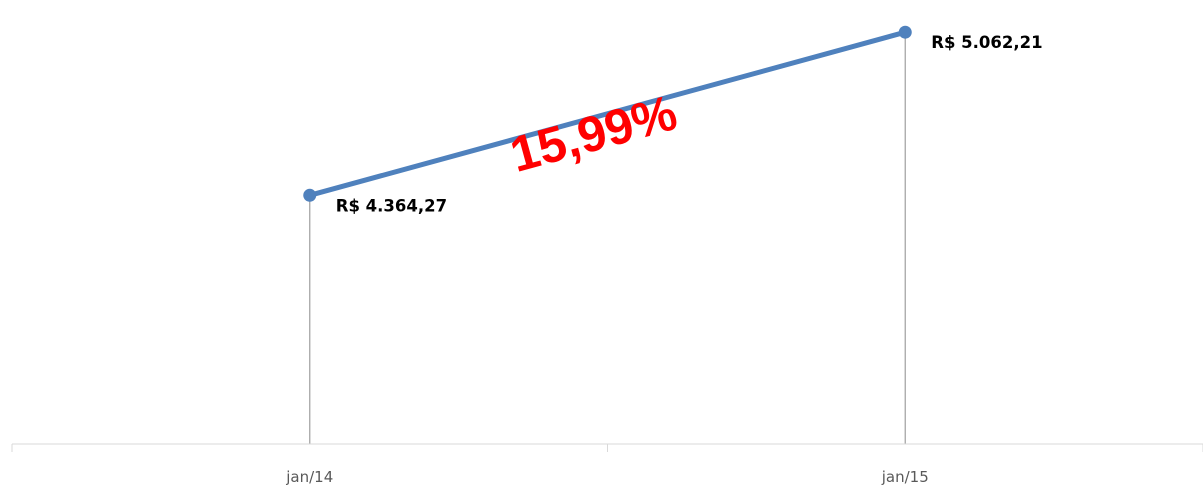 This screenshot has height=489, width=1203. Describe the element at coordinates (905, 477) in the screenshot. I see `x-tick-label: jan/15` at that location.